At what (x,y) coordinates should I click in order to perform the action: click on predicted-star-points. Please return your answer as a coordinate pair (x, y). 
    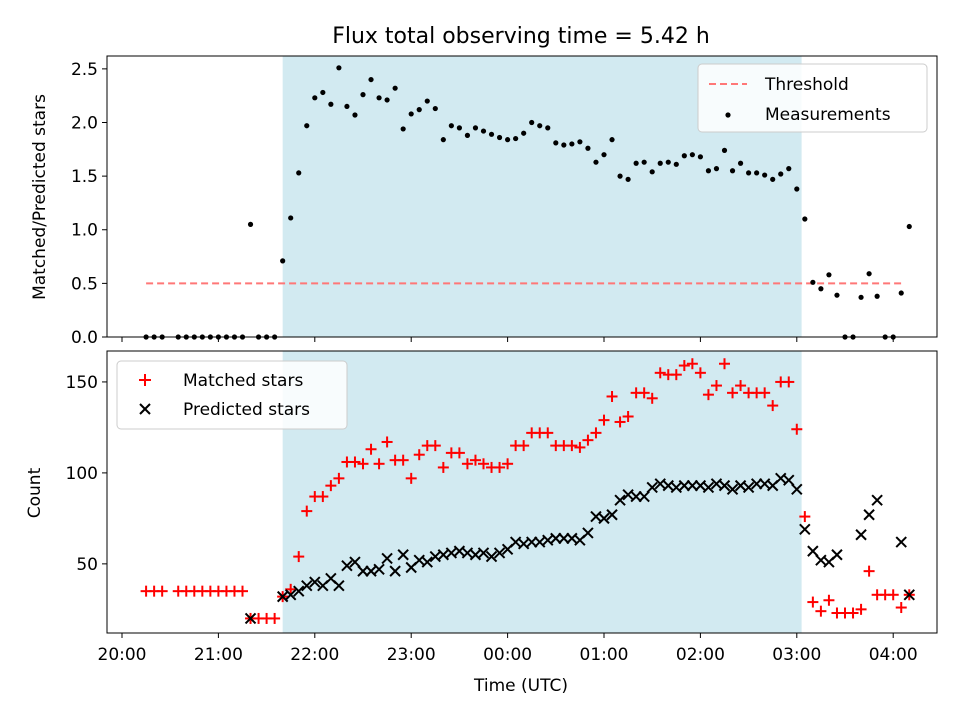
    Looking at the image, I should click on (579, 548).